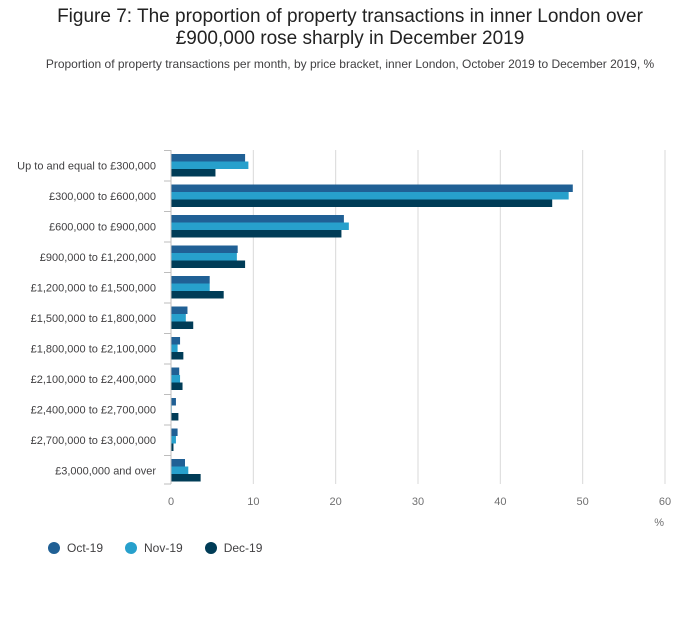 The image size is (700, 635). Describe the element at coordinates (253, 502) in the screenshot. I see `x-tick-label: 10` at that location.